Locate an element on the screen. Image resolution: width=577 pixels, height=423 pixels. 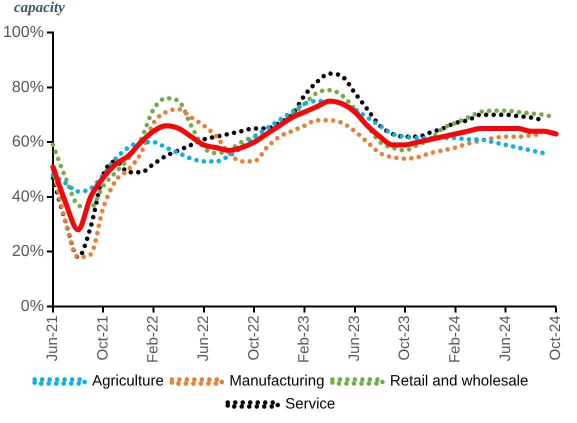
y-tick-label: 40% is located at coordinates (28, 197).